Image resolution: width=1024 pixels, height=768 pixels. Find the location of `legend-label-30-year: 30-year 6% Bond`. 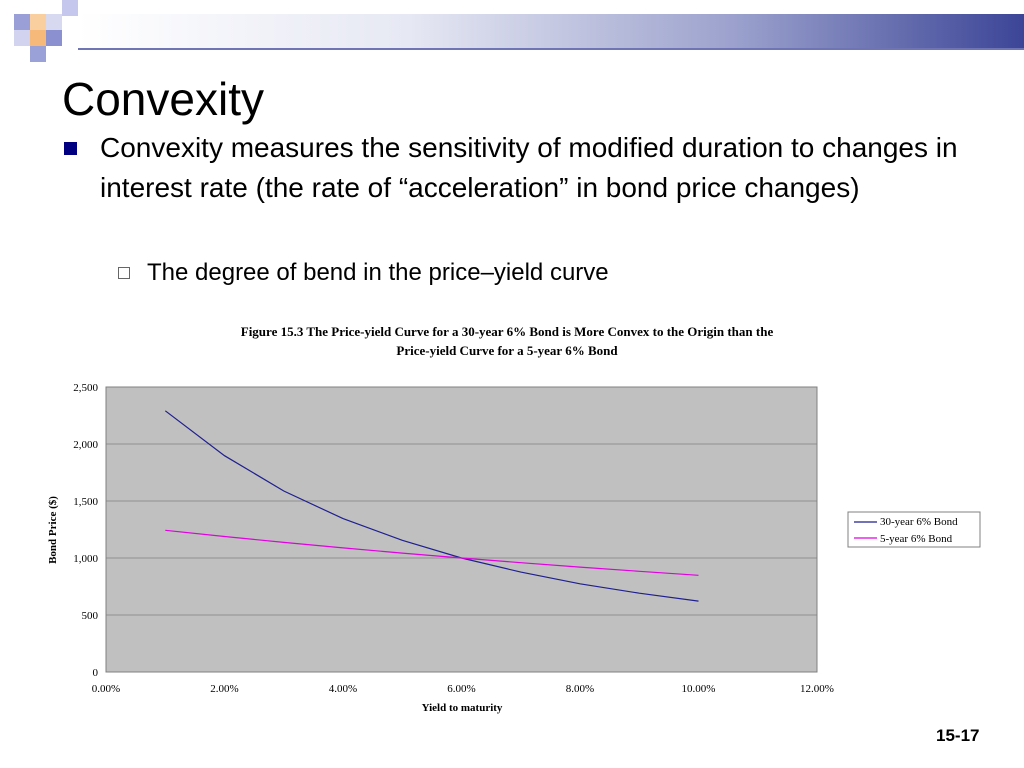

legend-label-30-year: 30-year 6% Bond is located at coordinates (919, 522).